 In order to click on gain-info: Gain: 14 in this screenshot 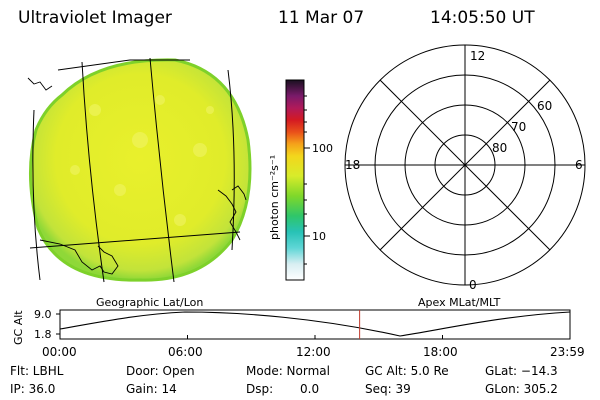, I will do `click(151, 389)`.